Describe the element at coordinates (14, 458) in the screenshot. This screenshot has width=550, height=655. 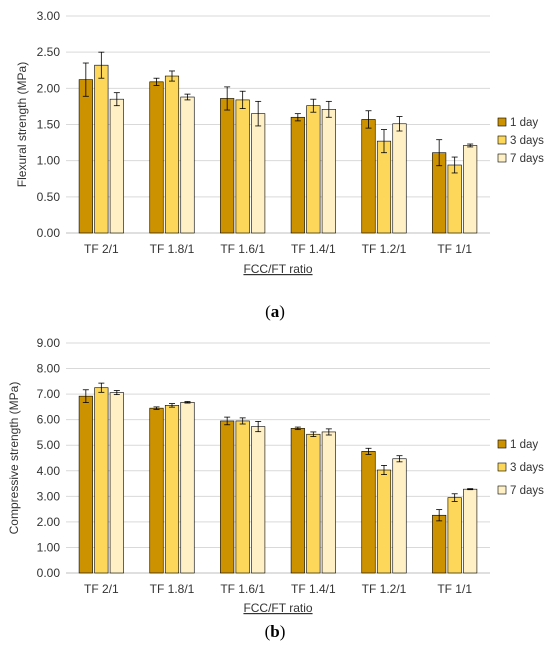
I see `y-axis-title: Compressive strength (MPa)` at that location.